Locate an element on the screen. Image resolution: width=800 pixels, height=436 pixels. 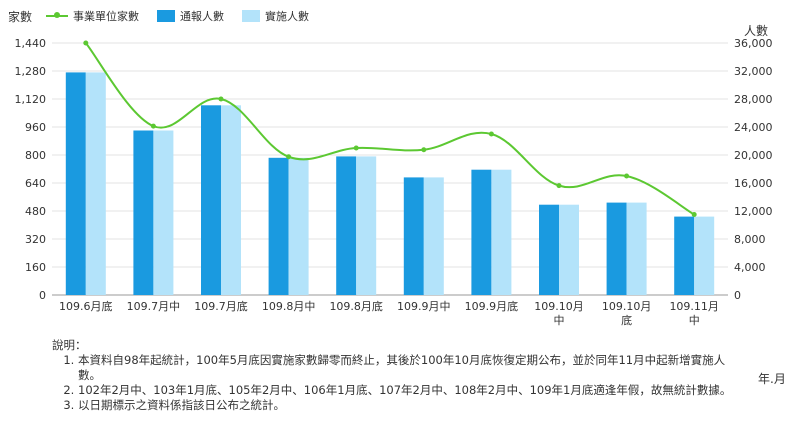
legend-item-implemented: 實施人數 is located at coordinates (275, 16).